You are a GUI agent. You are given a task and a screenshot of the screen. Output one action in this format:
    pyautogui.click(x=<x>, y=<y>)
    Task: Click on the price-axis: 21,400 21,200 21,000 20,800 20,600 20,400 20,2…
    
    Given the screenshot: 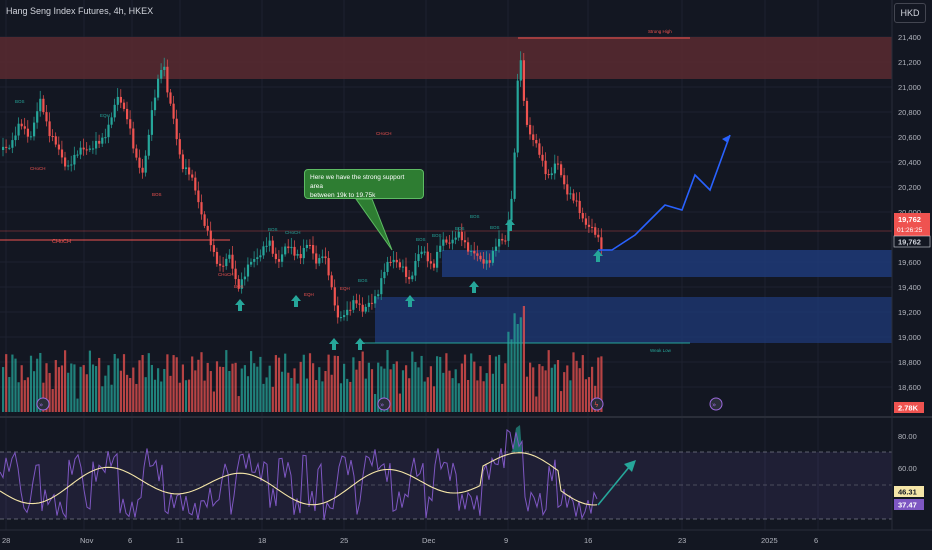 What is the action you would take?
    pyautogui.click(x=909, y=212)
    